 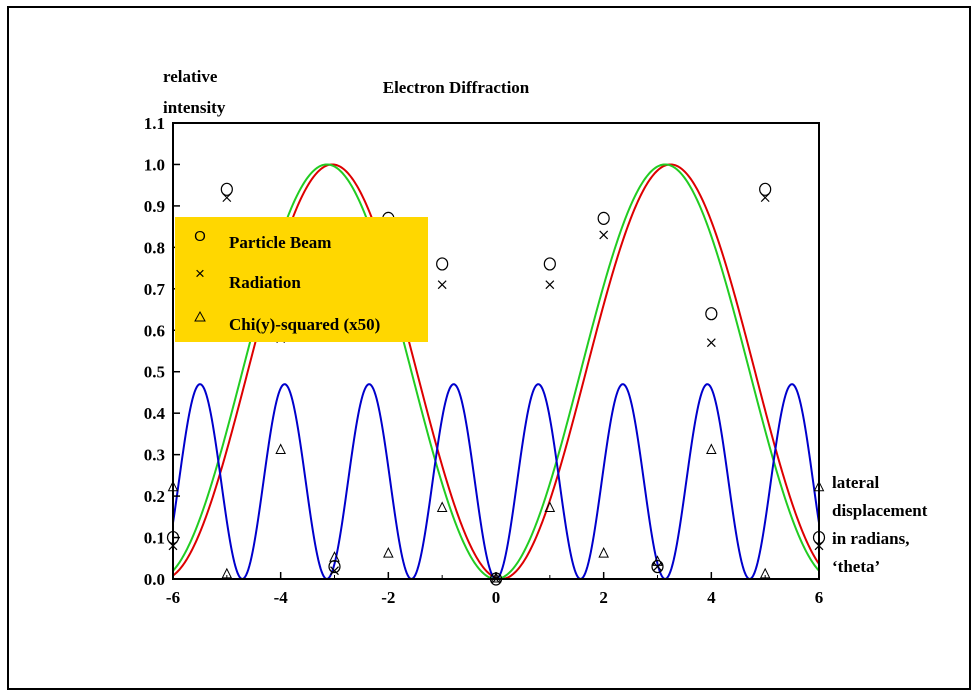 What do you see at coordinates (200, 273) in the screenshot?
I see `legend-marker-cross: ×` at bounding box center [200, 273].